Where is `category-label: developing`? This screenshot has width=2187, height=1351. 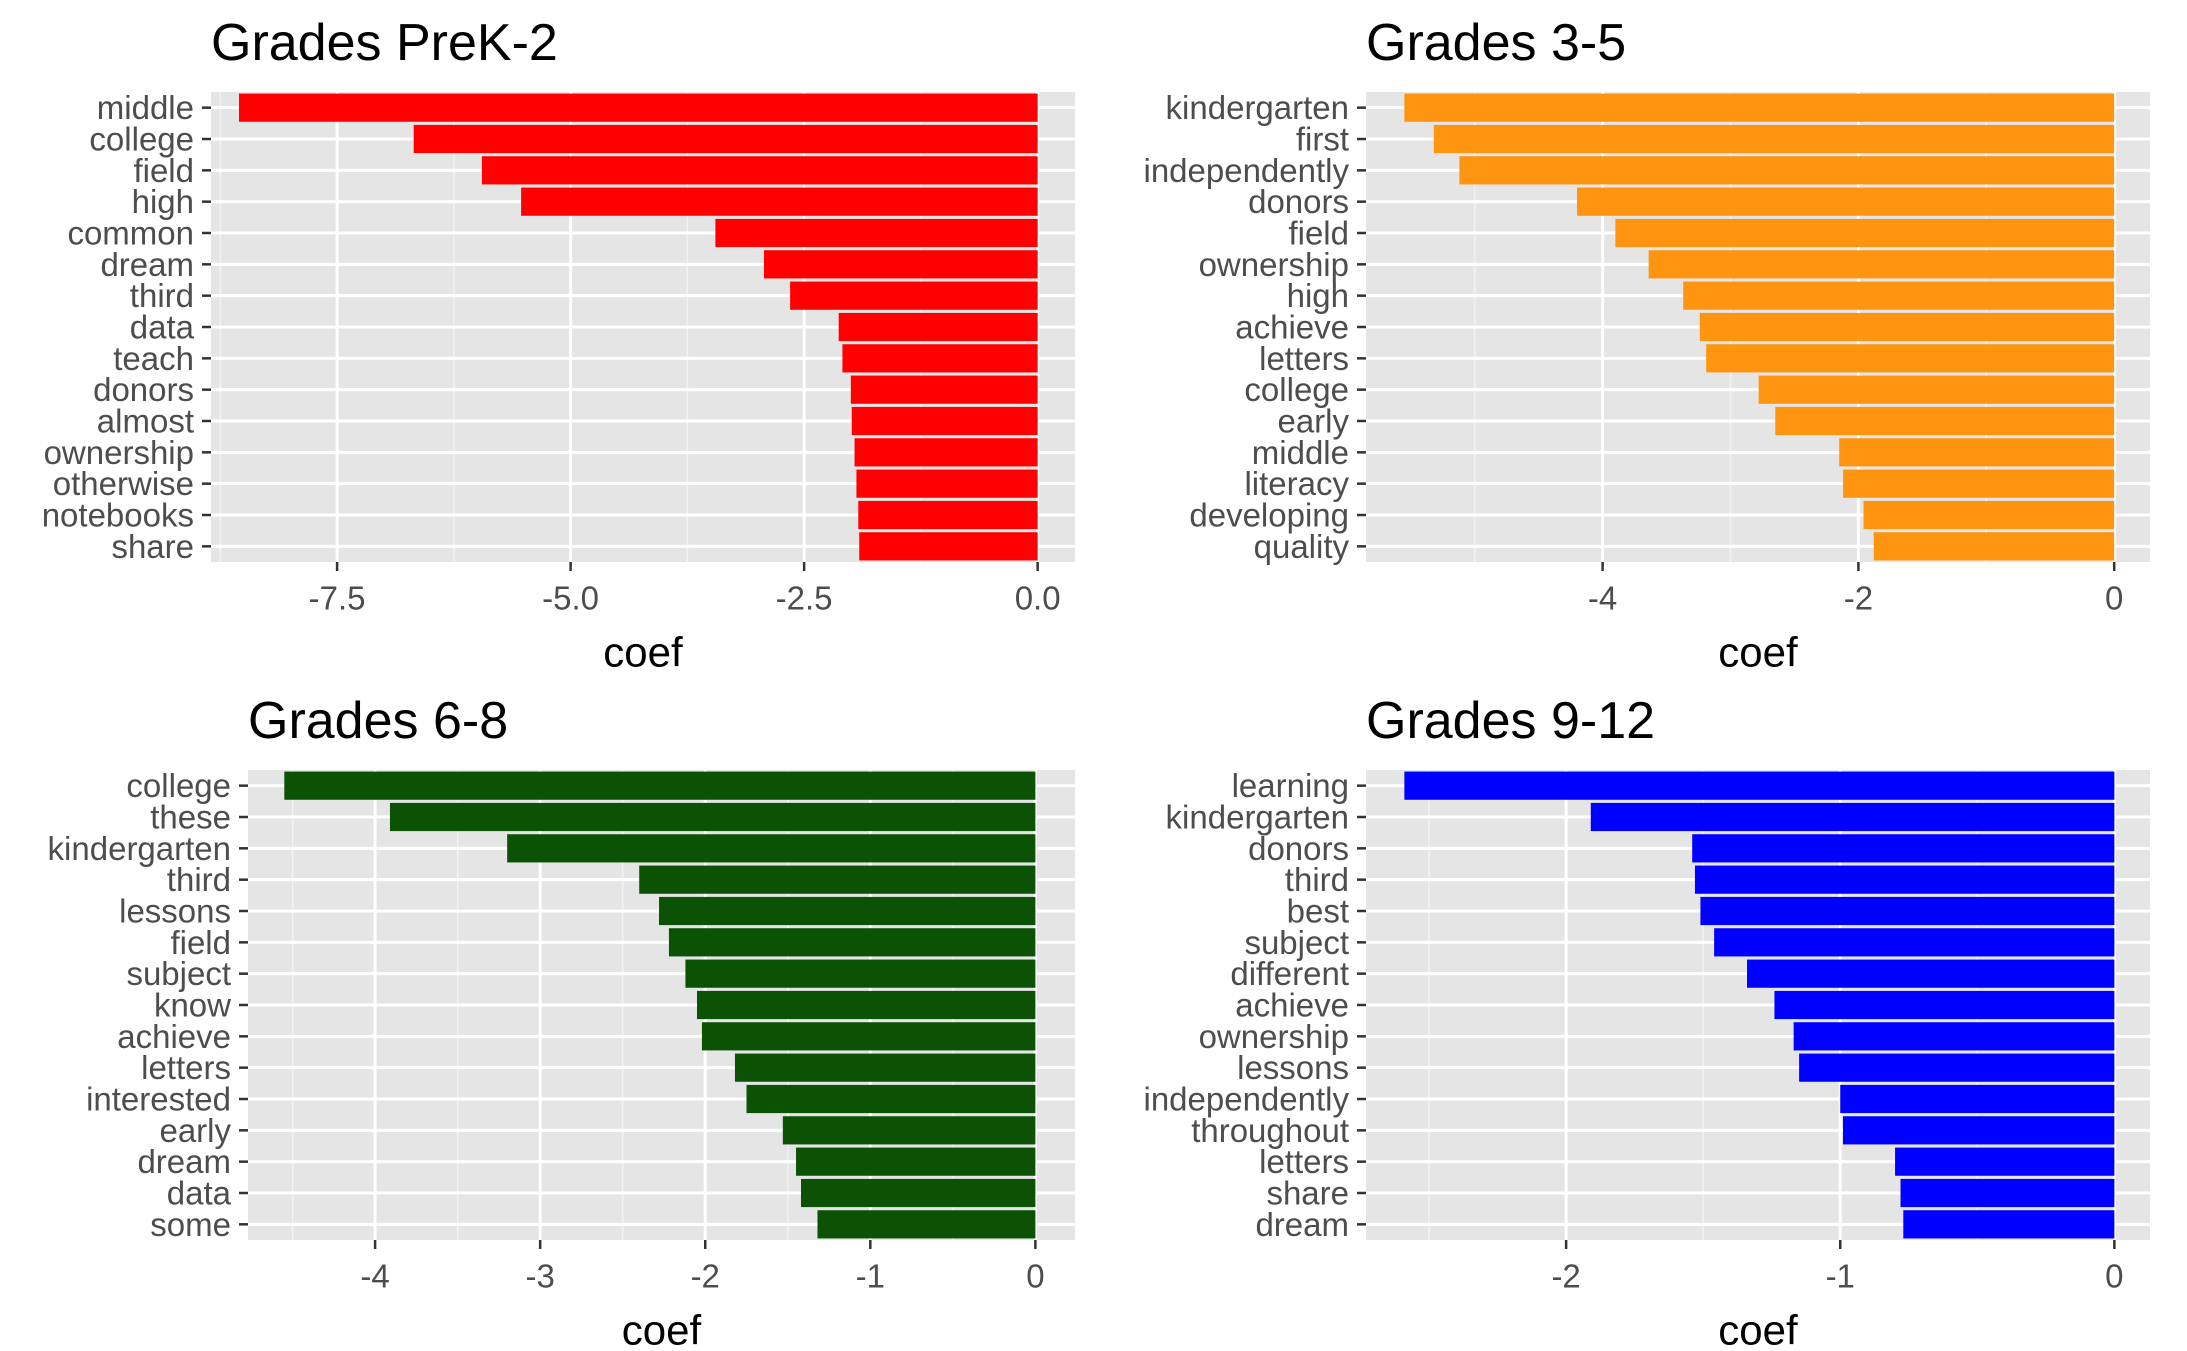
category-label: developing is located at coordinates (1269, 515).